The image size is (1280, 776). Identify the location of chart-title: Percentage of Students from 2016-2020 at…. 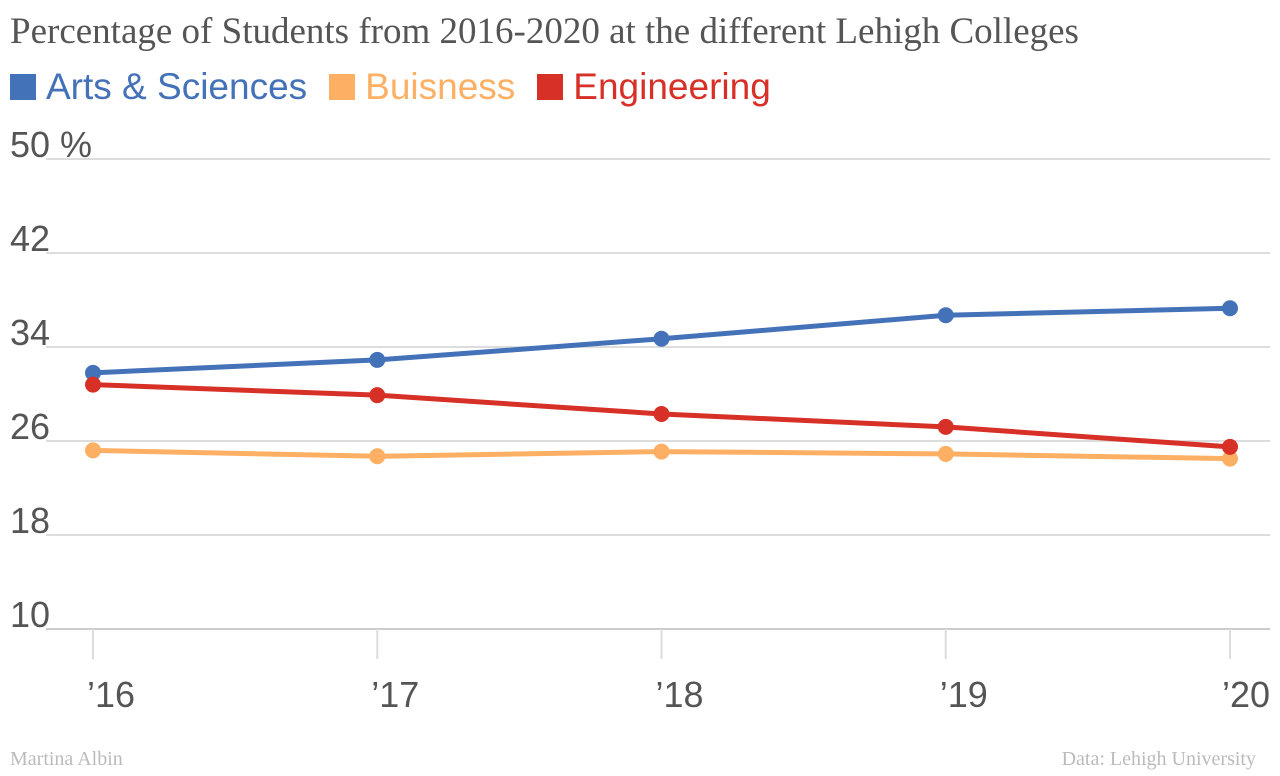
(544, 31).